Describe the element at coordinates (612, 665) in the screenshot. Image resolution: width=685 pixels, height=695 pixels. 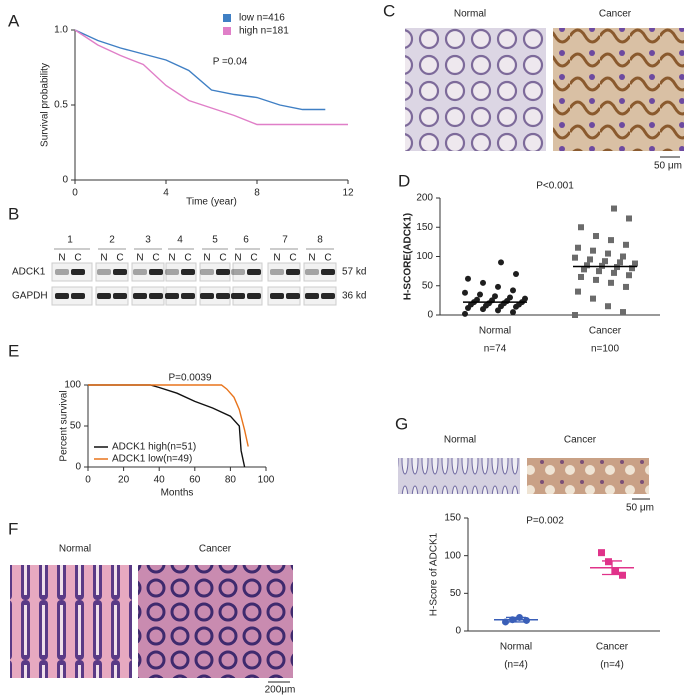
I see `n-label: (n=4)` at that location.